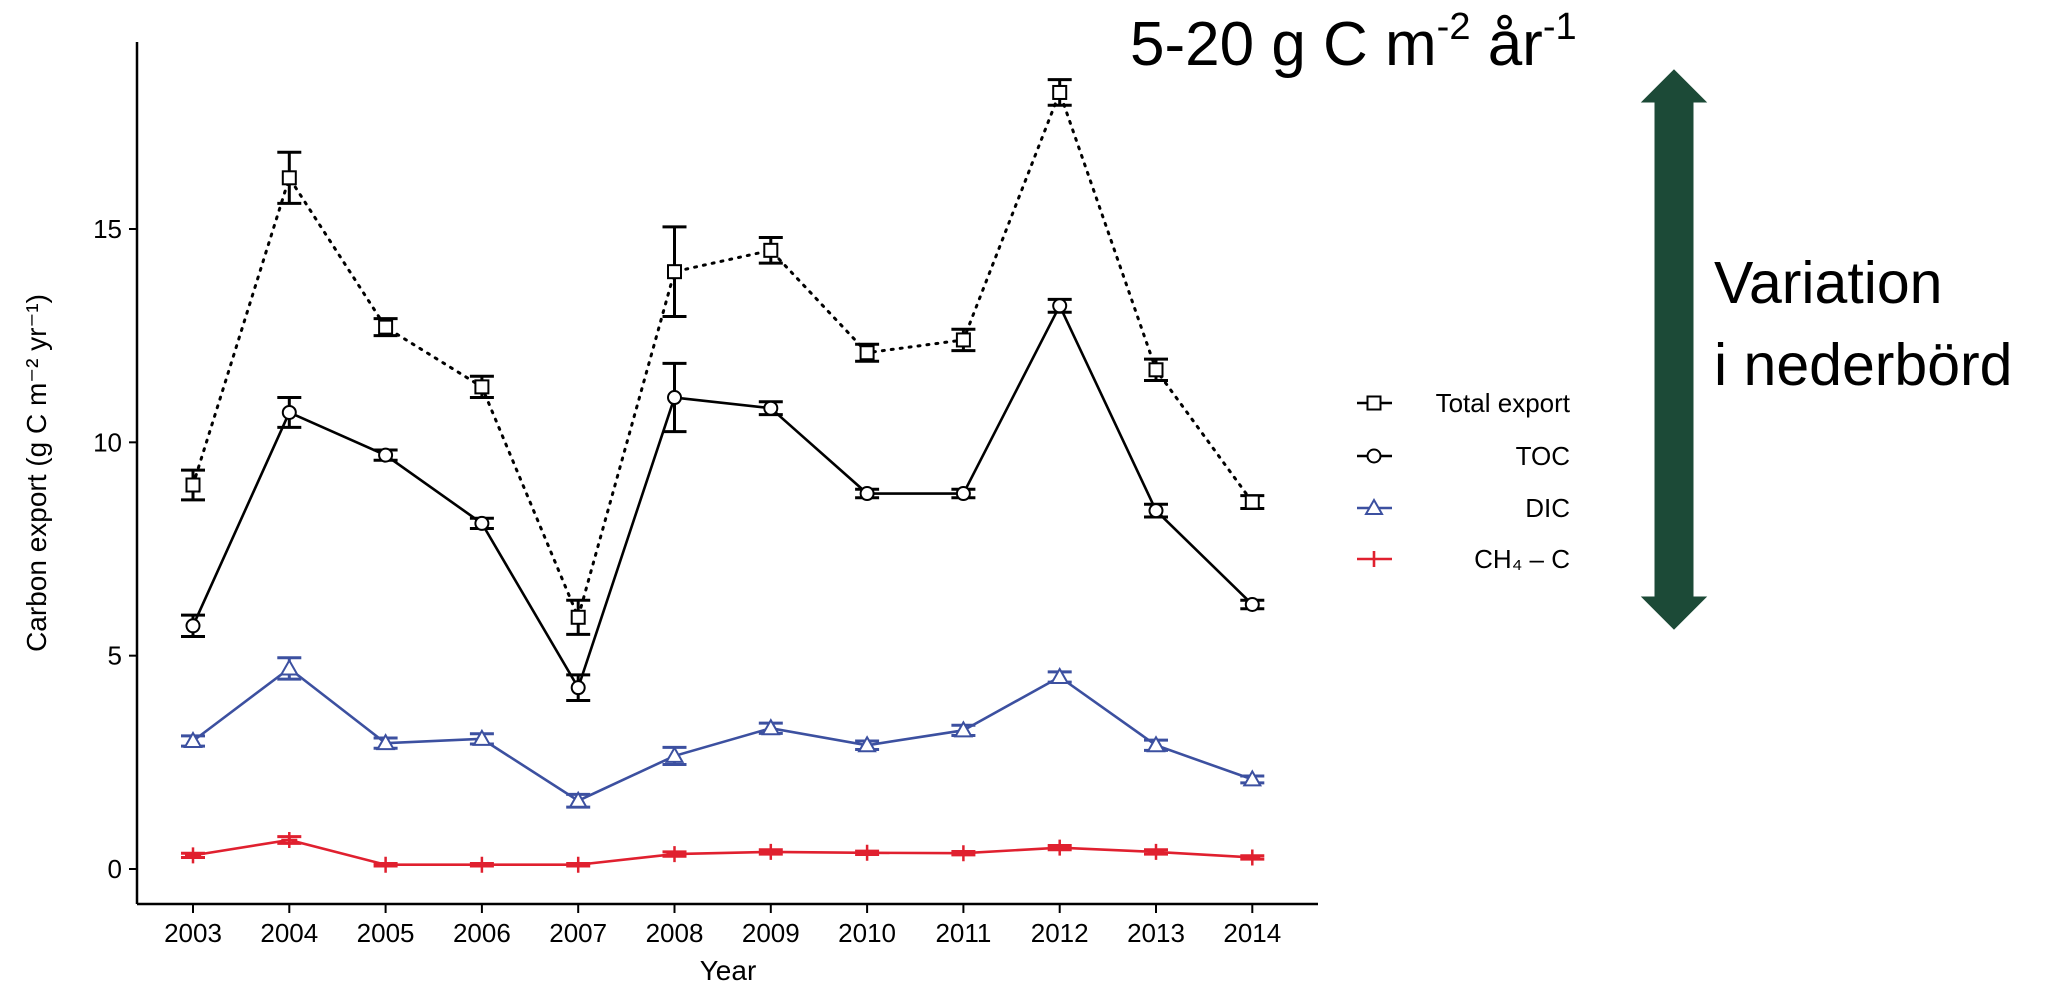  What do you see at coordinates (193, 933) in the screenshot?
I see `x-tick-label: 2003` at bounding box center [193, 933].